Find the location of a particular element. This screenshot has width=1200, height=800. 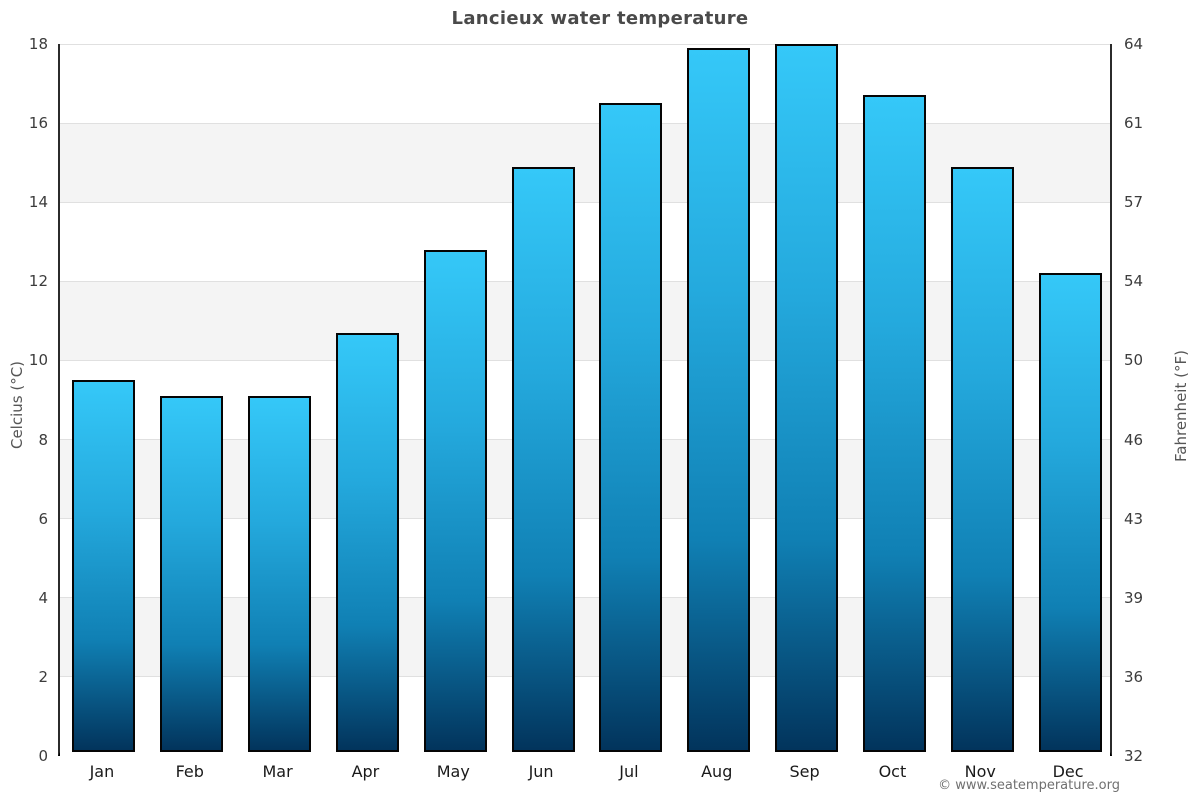

y-tick-10c: 10 is located at coordinates (38, 360).